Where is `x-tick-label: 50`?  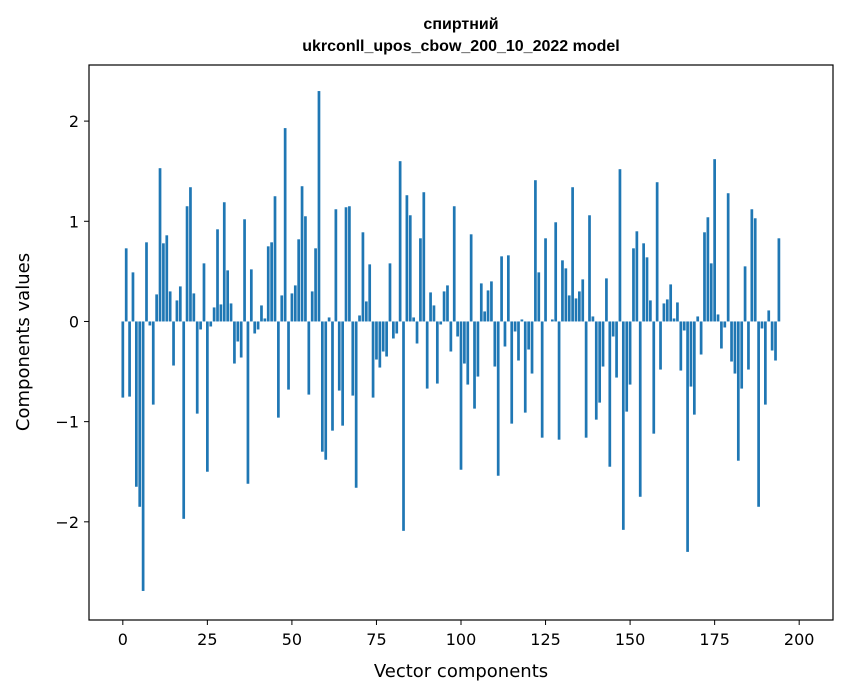
x-tick-label: 50 is located at coordinates (292, 639).